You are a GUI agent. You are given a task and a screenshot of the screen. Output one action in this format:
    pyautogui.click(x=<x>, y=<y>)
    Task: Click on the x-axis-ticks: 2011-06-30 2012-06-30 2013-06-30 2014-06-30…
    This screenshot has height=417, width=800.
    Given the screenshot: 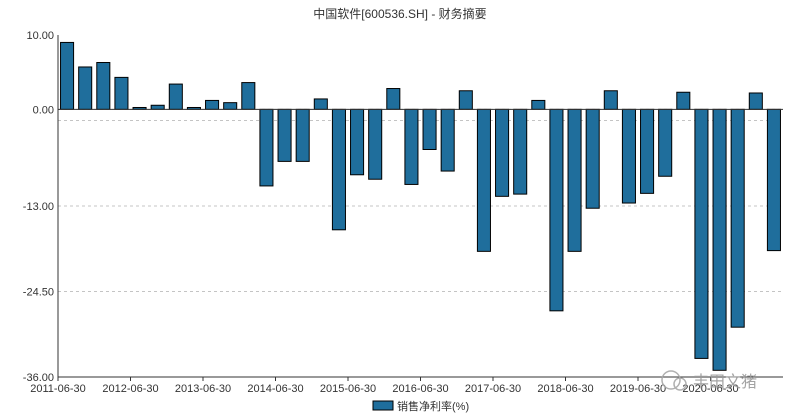 What is the action you would take?
    pyautogui.click(x=384, y=386)
    